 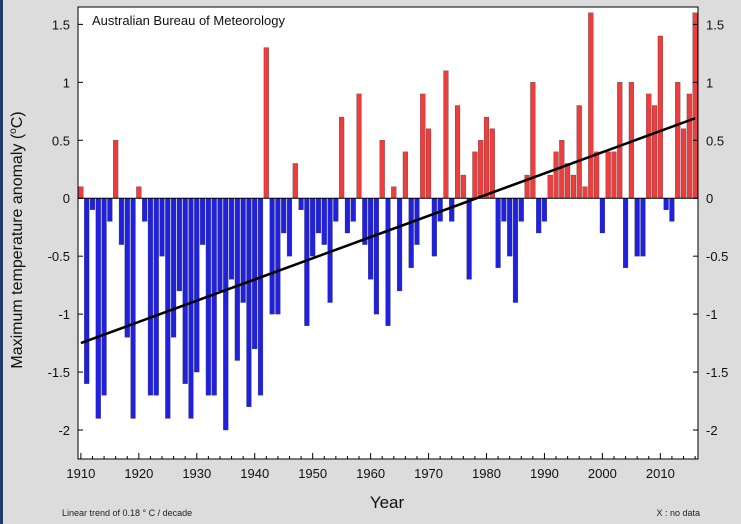 What do you see at coordinates (689, 146) in the screenshot?
I see `bar-2015` at bounding box center [689, 146].